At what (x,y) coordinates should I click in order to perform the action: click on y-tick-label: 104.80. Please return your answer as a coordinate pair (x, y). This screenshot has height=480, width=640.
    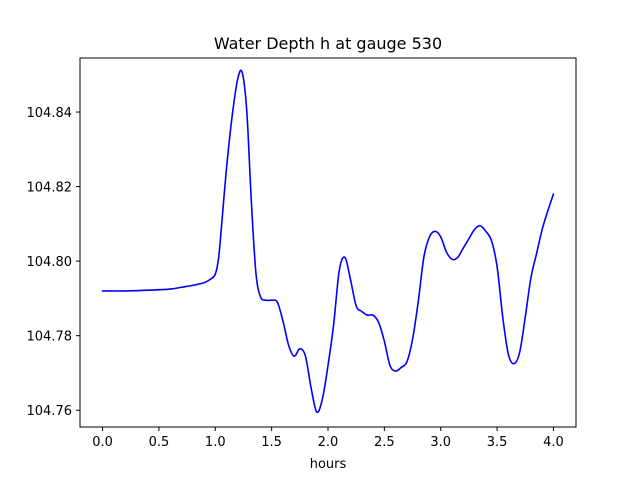
    Looking at the image, I should click on (50, 262).